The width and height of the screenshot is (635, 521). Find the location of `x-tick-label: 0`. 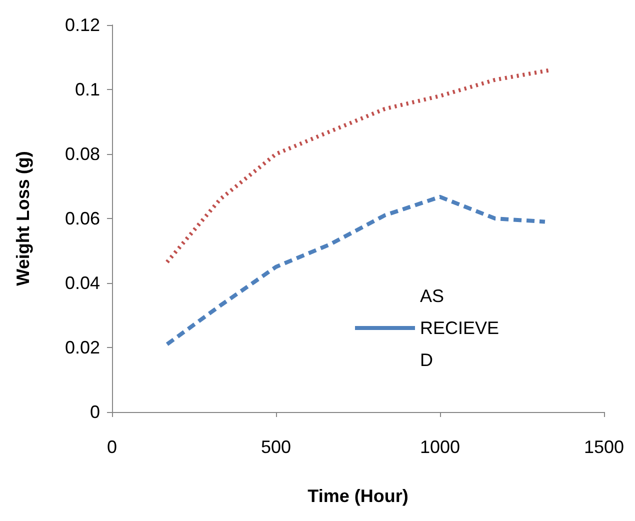

x-tick-label: 0 is located at coordinates (112, 447).